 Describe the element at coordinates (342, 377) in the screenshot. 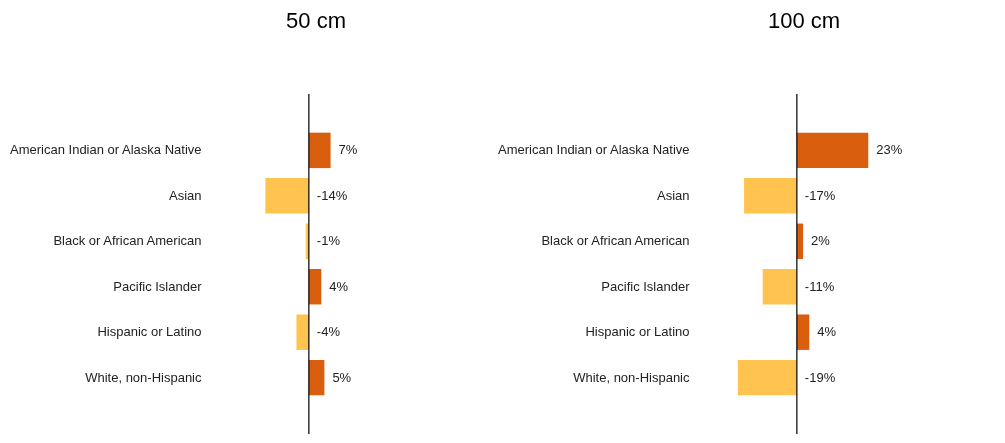

I see `data-label: 5%` at that location.